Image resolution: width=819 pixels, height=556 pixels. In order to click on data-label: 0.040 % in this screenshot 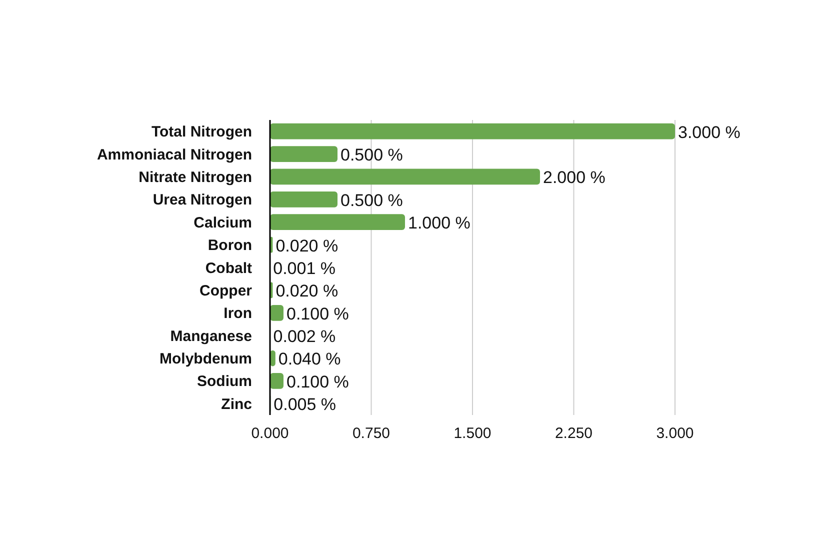, I will do `click(309, 359)`.